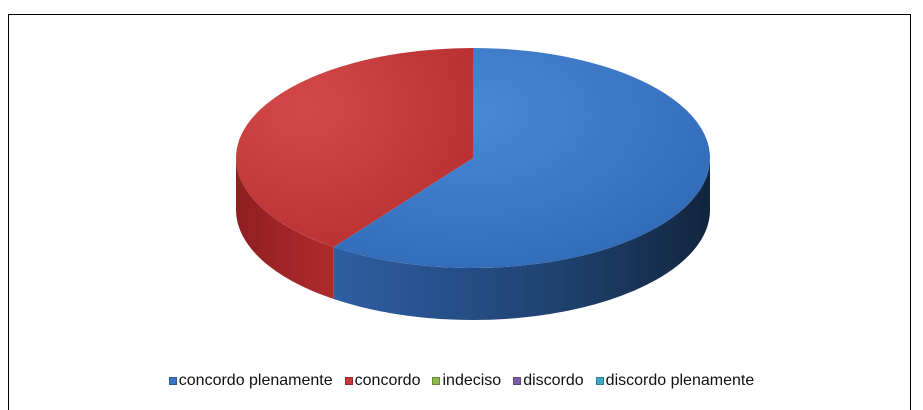 The image size is (923, 410). I want to click on legend-item-concordo-plenamente: concordo plenamente, so click(250, 381).